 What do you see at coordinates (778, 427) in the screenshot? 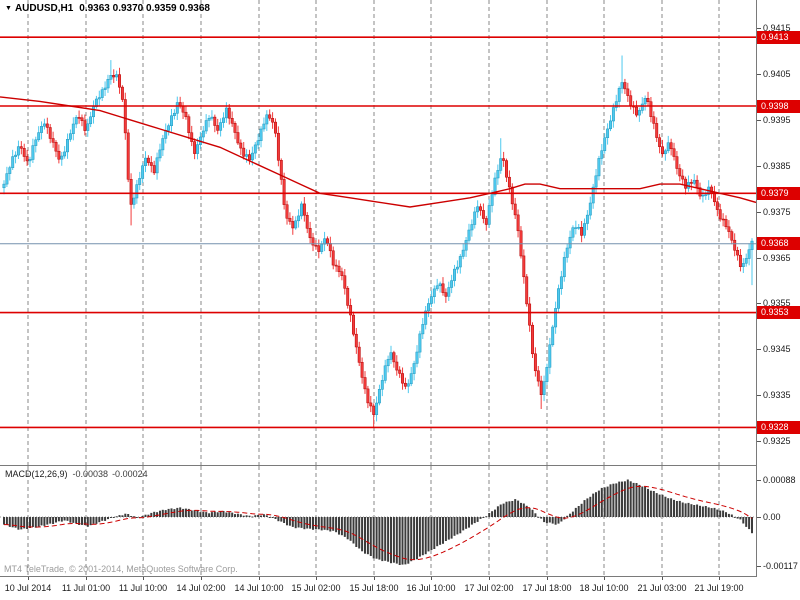
I see `price-level-badge: 0.9328` at bounding box center [778, 427].